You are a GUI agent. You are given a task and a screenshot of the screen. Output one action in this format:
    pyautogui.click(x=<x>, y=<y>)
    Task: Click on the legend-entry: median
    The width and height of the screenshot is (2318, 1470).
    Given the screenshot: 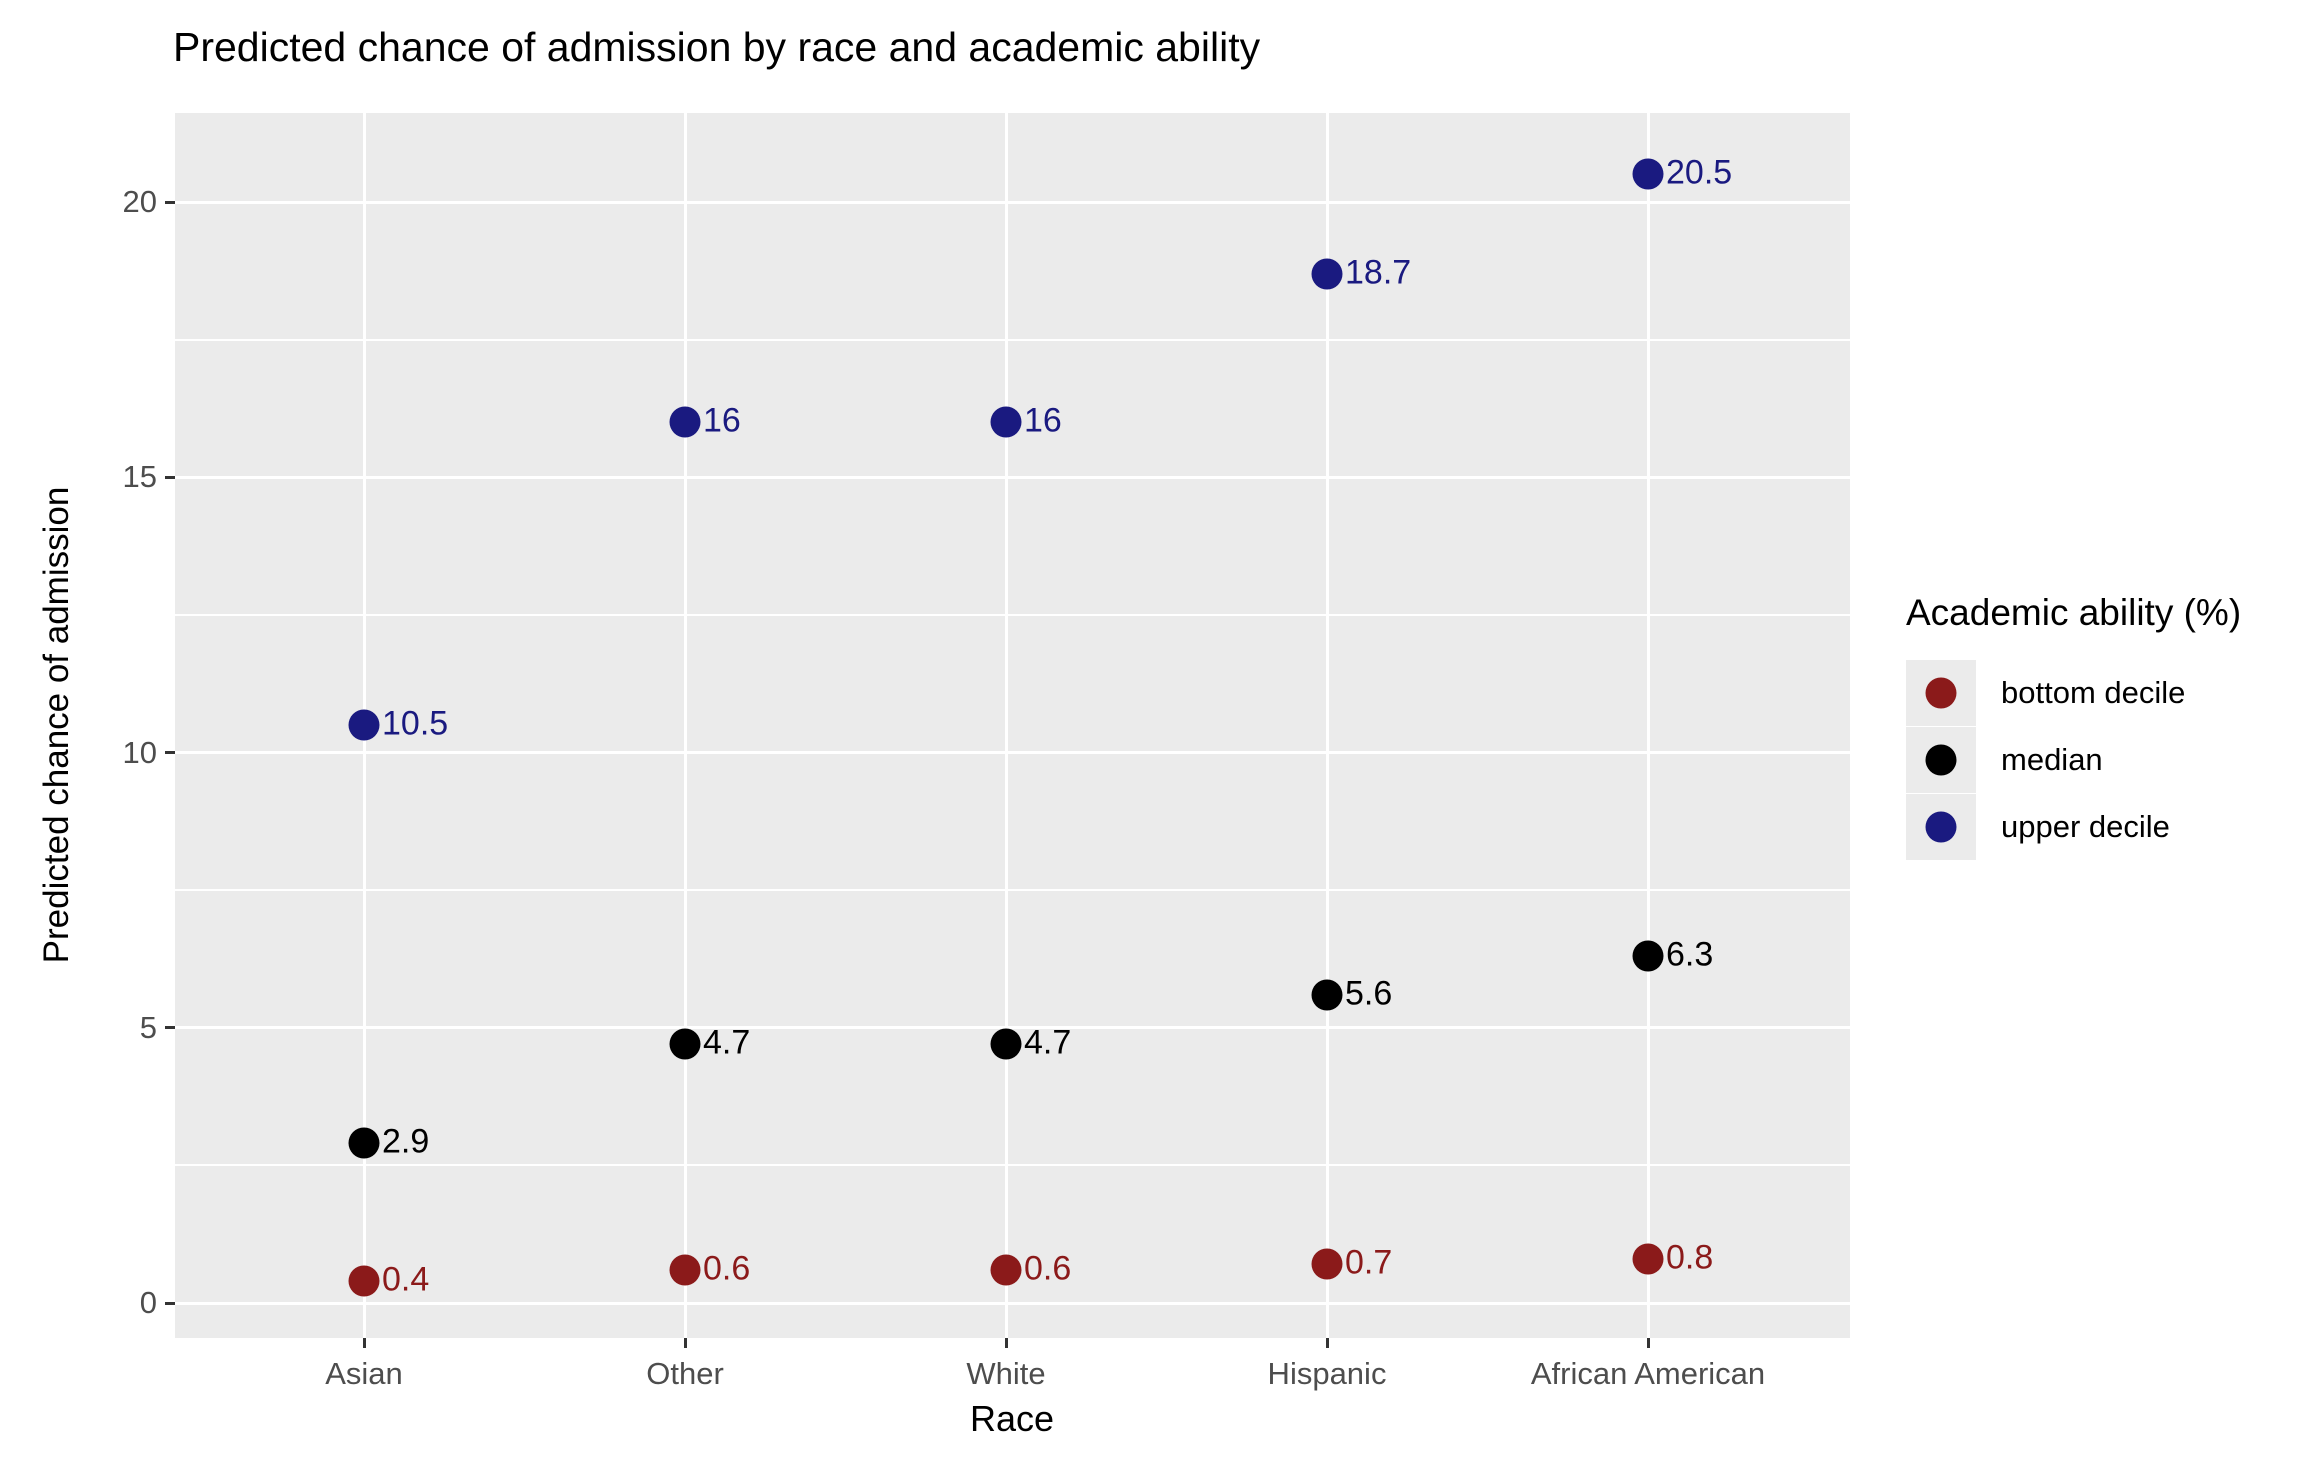 What is the action you would take?
    pyautogui.click(x=2073, y=760)
    